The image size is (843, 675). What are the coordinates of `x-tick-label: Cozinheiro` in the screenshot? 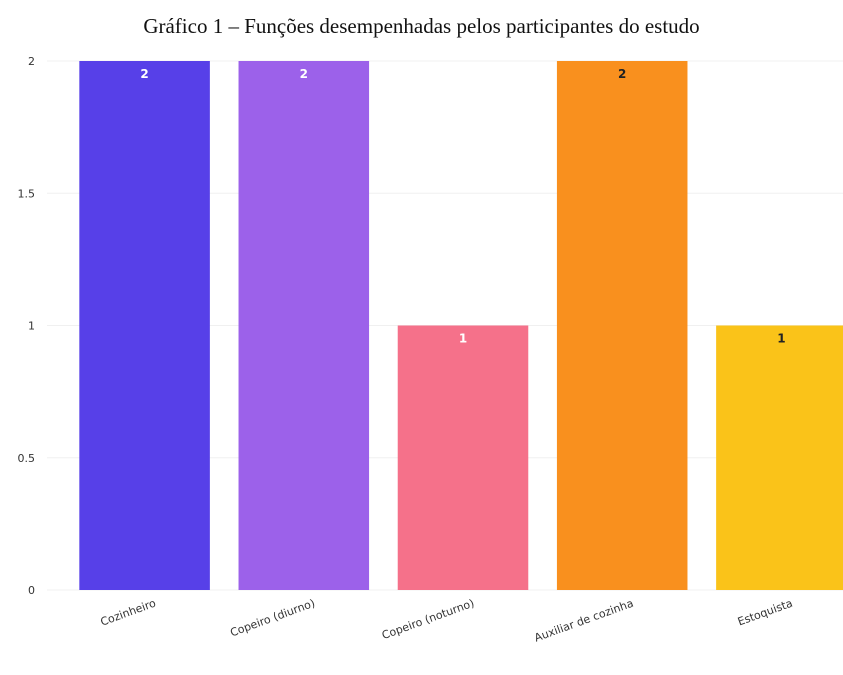 It's located at (128, 613).